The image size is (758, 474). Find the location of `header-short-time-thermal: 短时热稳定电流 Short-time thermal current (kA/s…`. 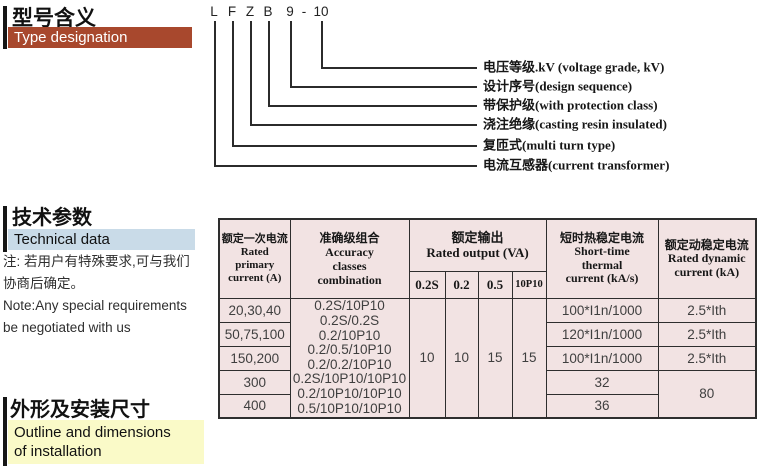

header-short-time-thermal: 短时热稳定电流 Short-time thermal current (kA/s… is located at coordinates (602, 258).